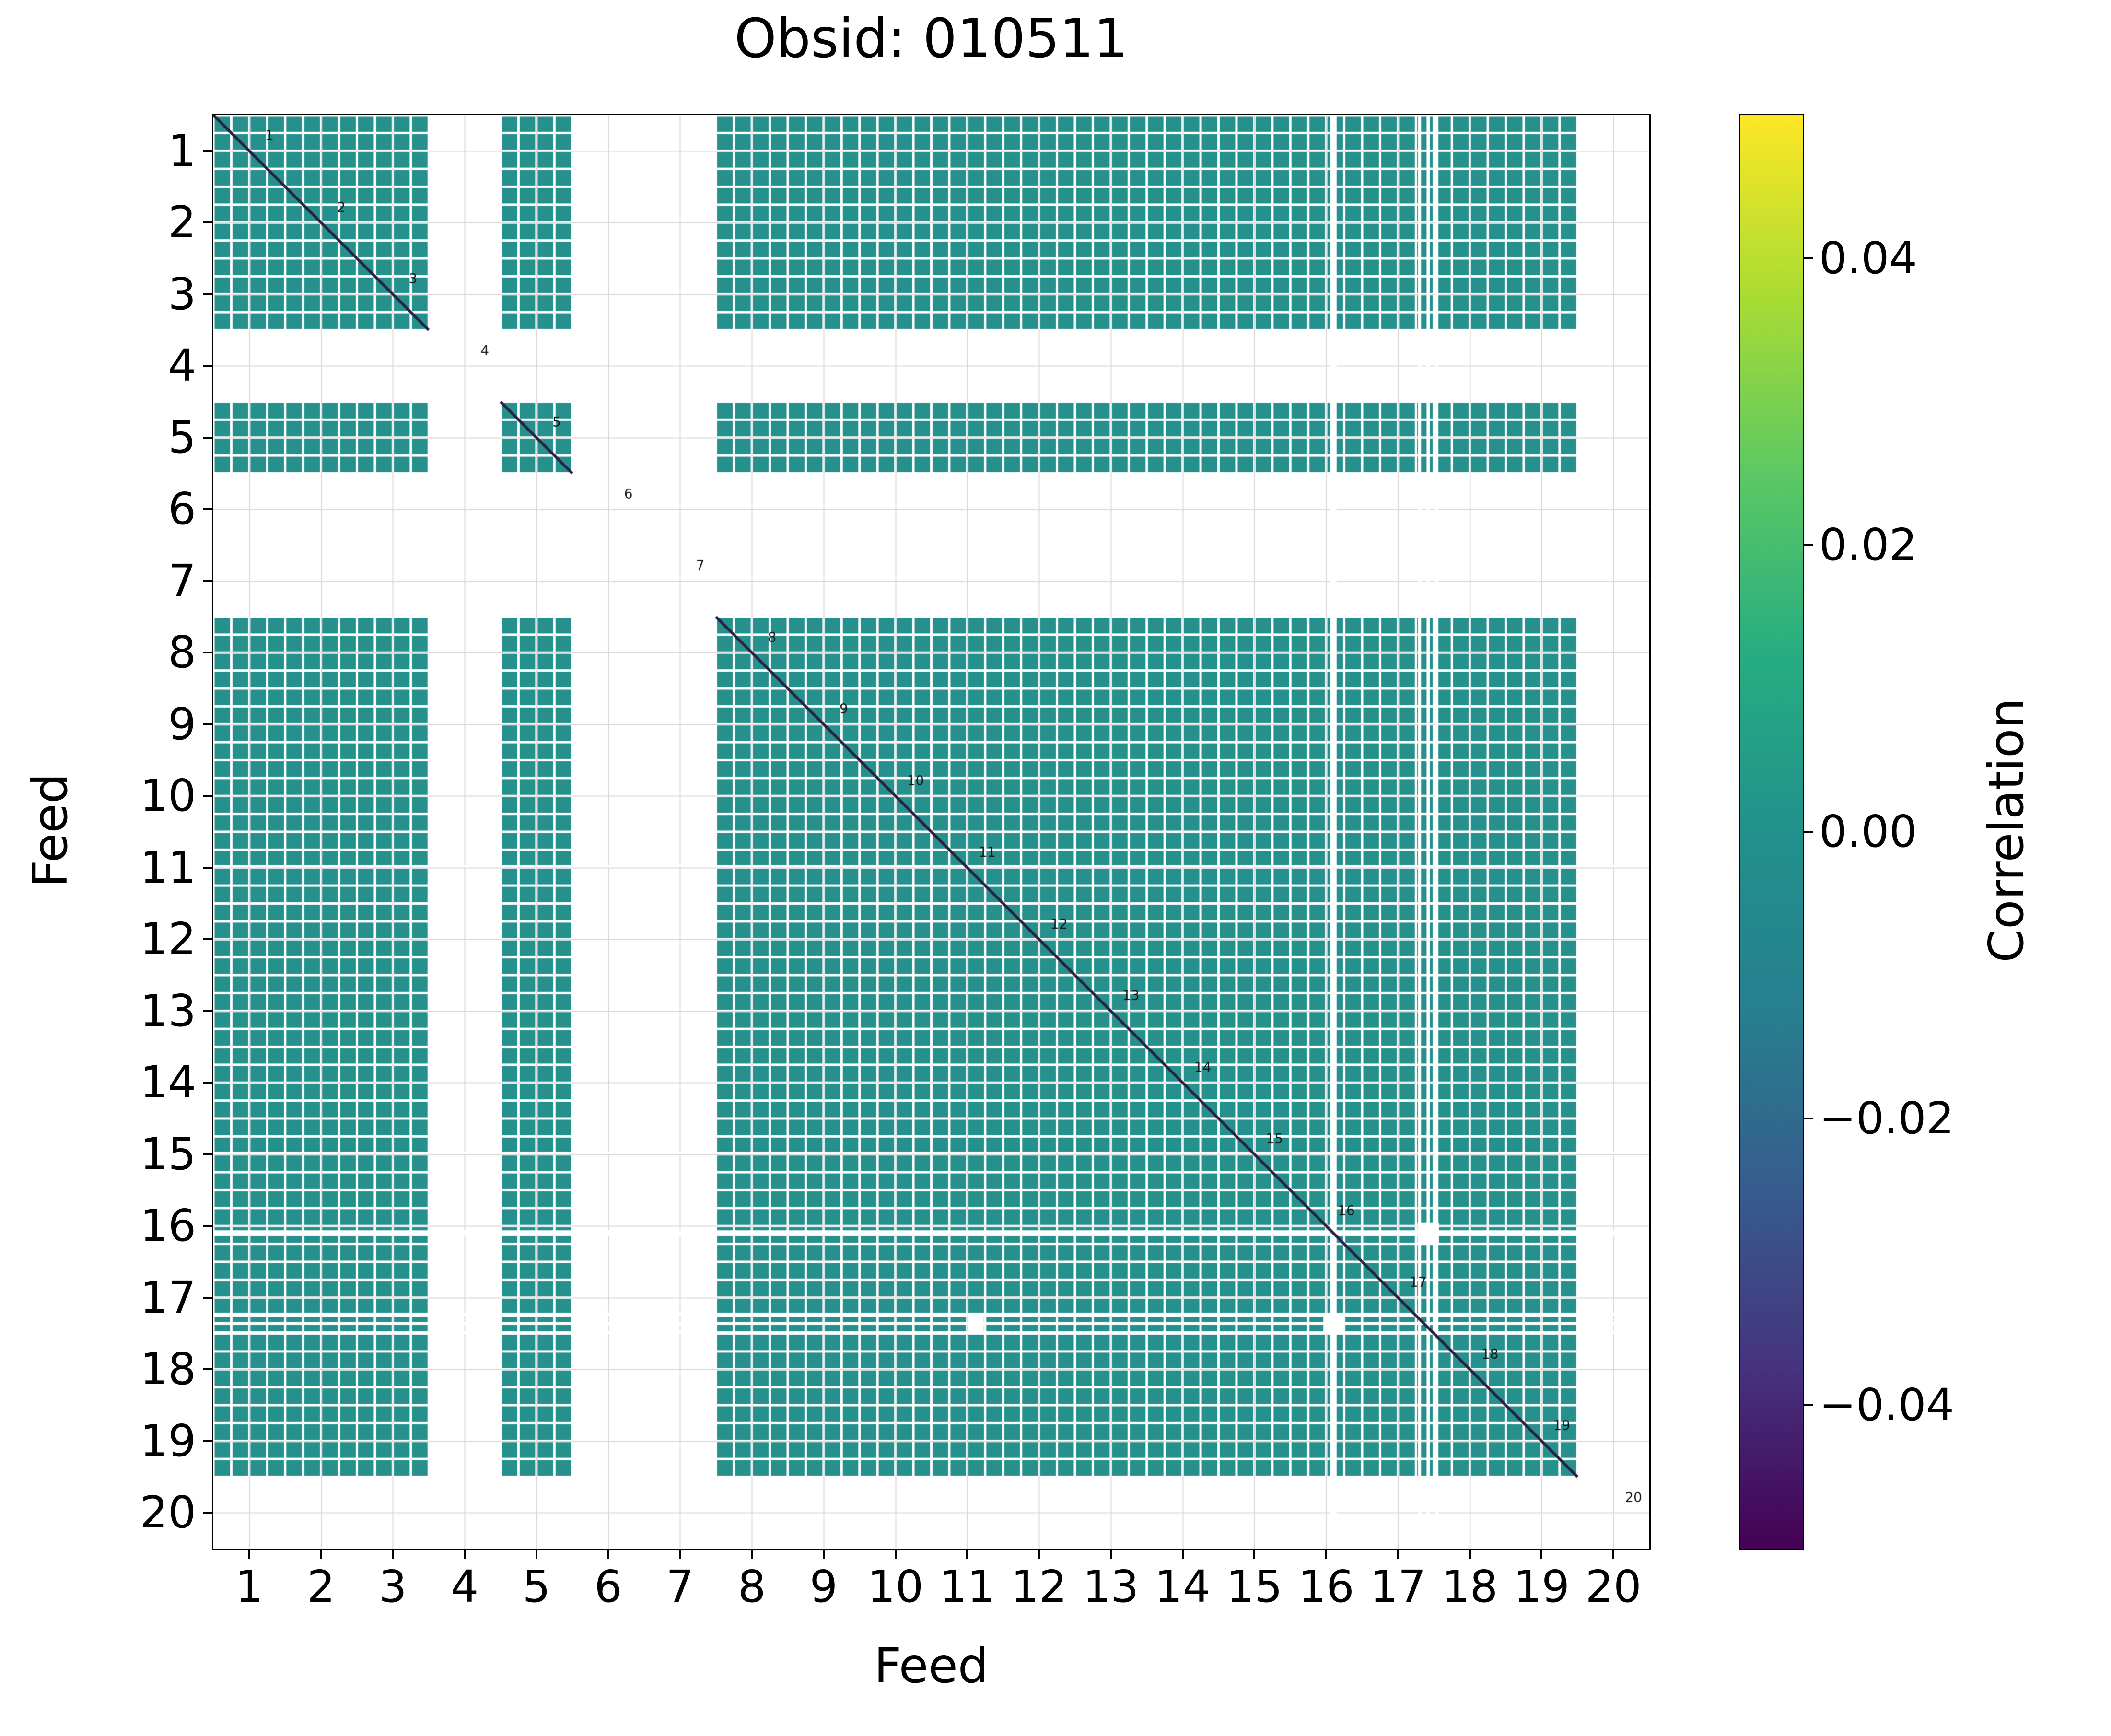  Describe the element at coordinates (50, 830) in the screenshot. I see `y-axis-label: Feed` at that location.